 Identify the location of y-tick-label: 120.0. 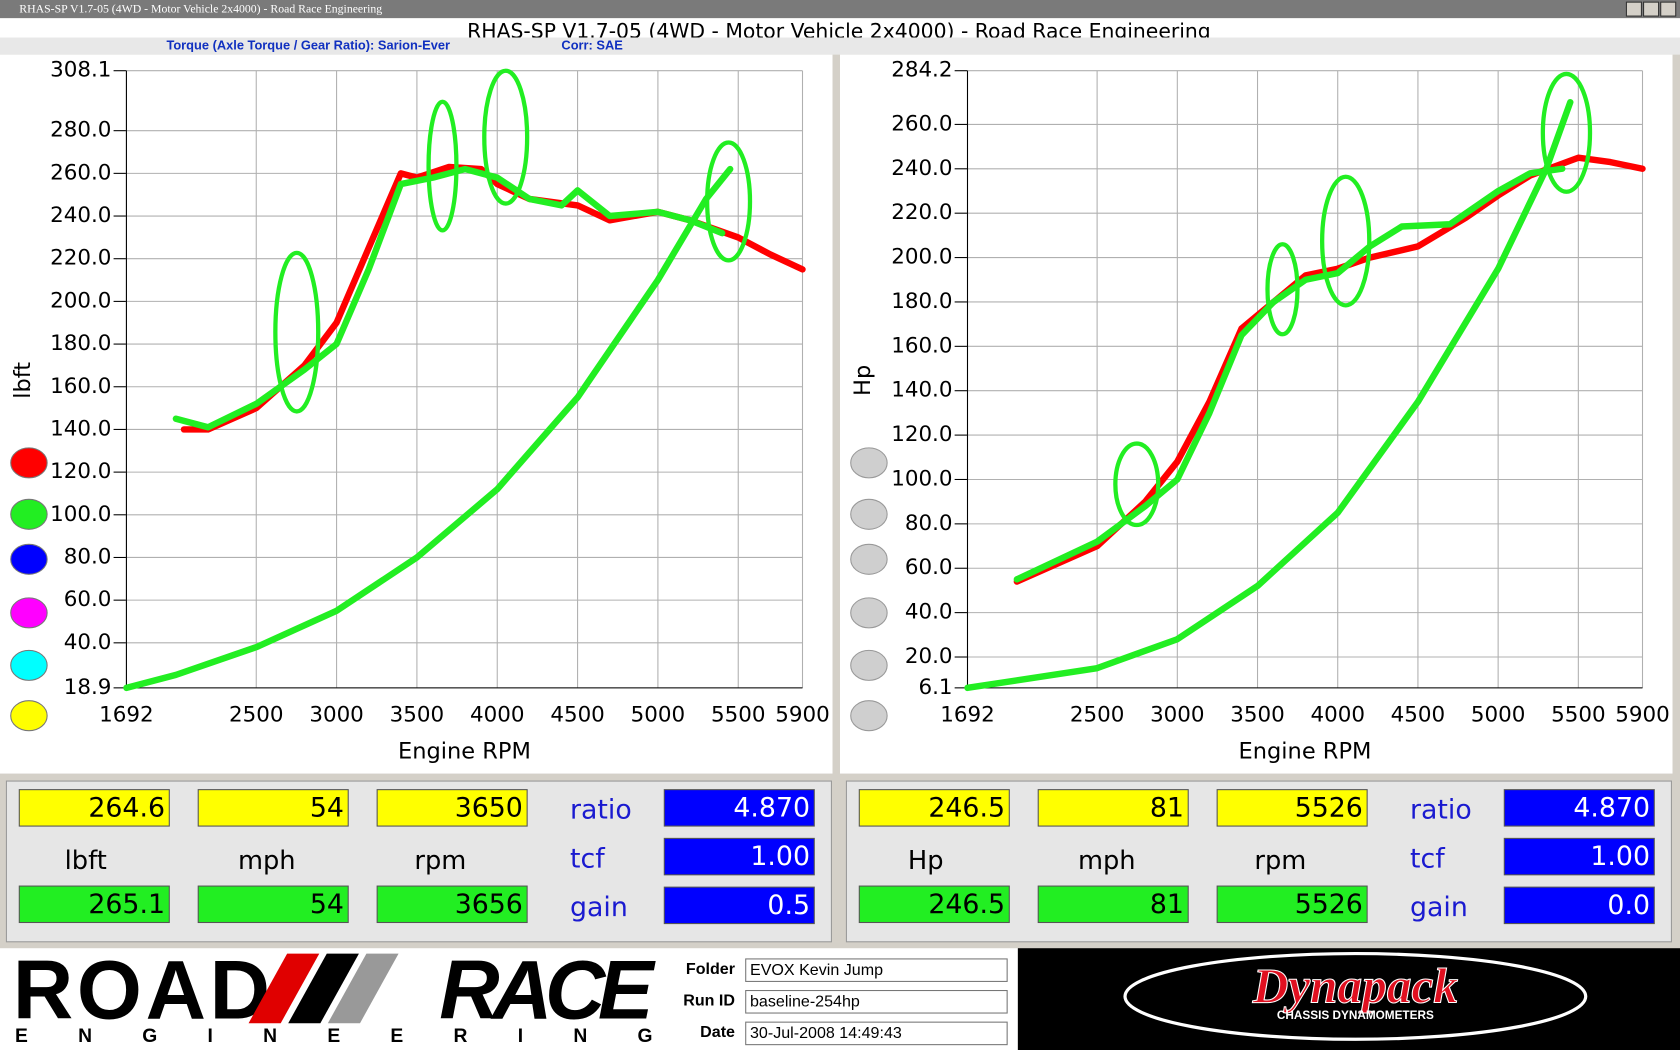
(80, 471).